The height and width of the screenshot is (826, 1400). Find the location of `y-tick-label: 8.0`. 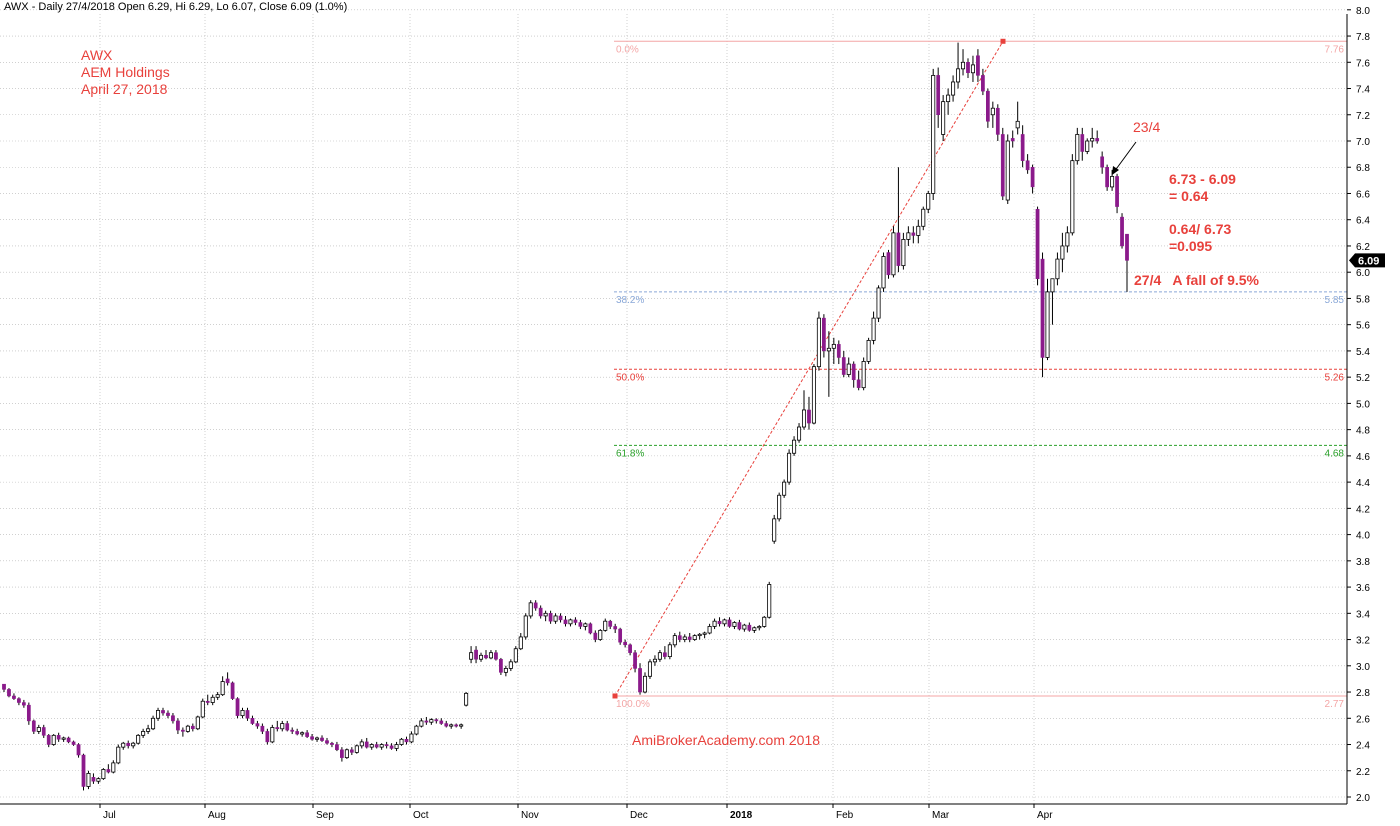

y-tick-label: 8.0 is located at coordinates (1363, 11).